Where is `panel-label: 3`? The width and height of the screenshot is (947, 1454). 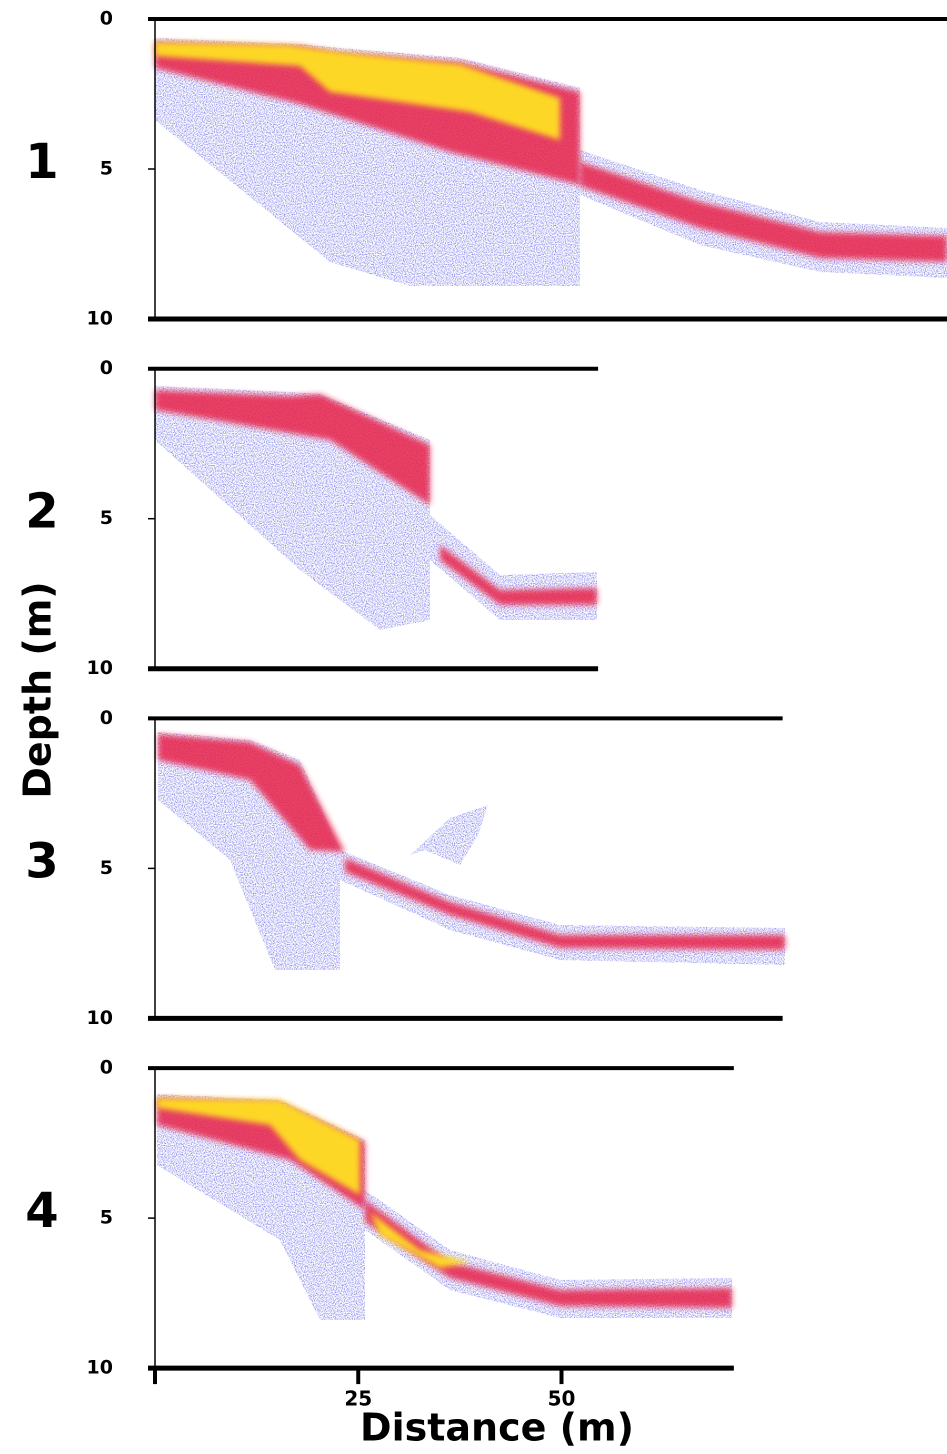
panel-label: 3 is located at coordinates (41, 861).